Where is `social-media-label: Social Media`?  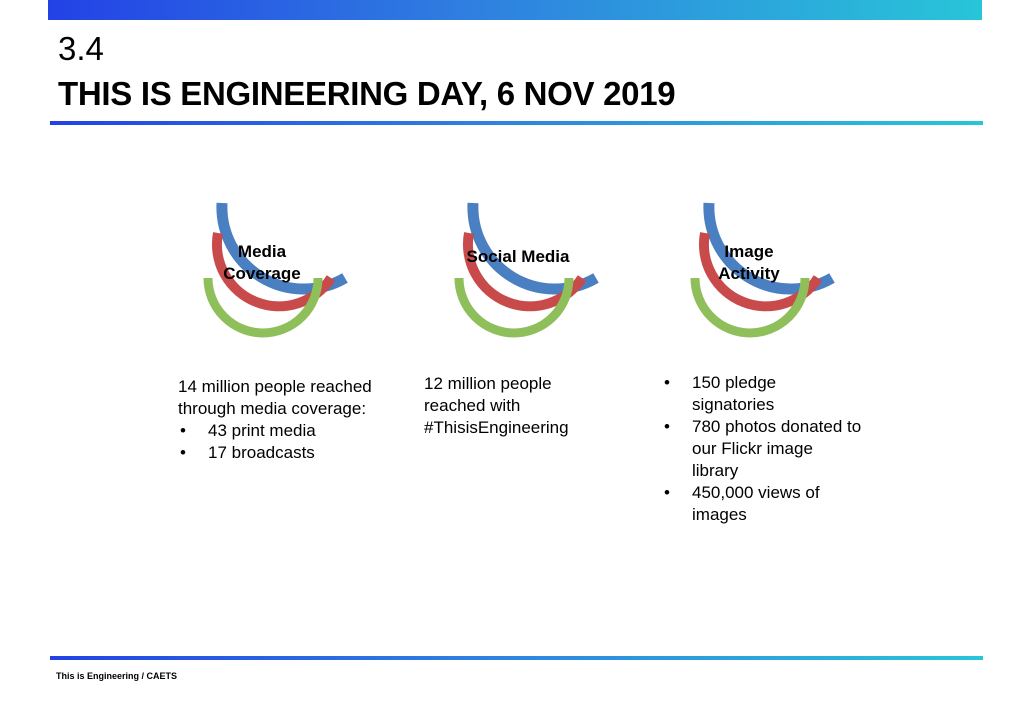 social-media-label: Social Media is located at coordinates (518, 257).